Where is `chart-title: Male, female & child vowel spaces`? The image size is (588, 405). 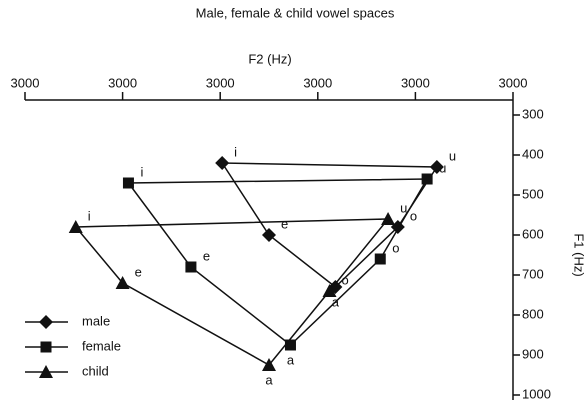 chart-title: Male, female & child vowel spaces is located at coordinates (295, 12).